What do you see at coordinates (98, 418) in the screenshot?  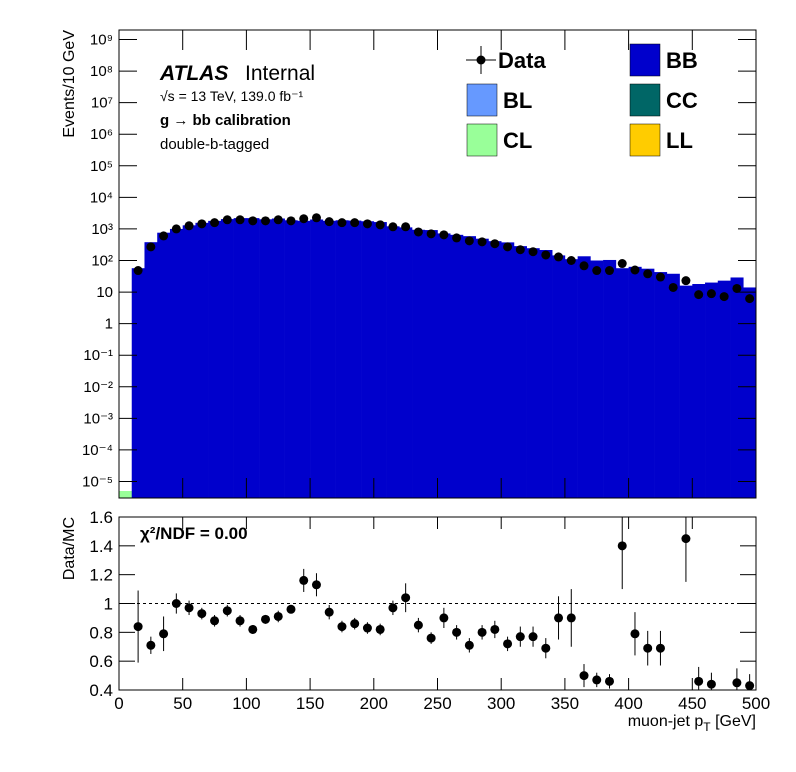 I see `y-tick-label: 10⁻³` at bounding box center [98, 418].